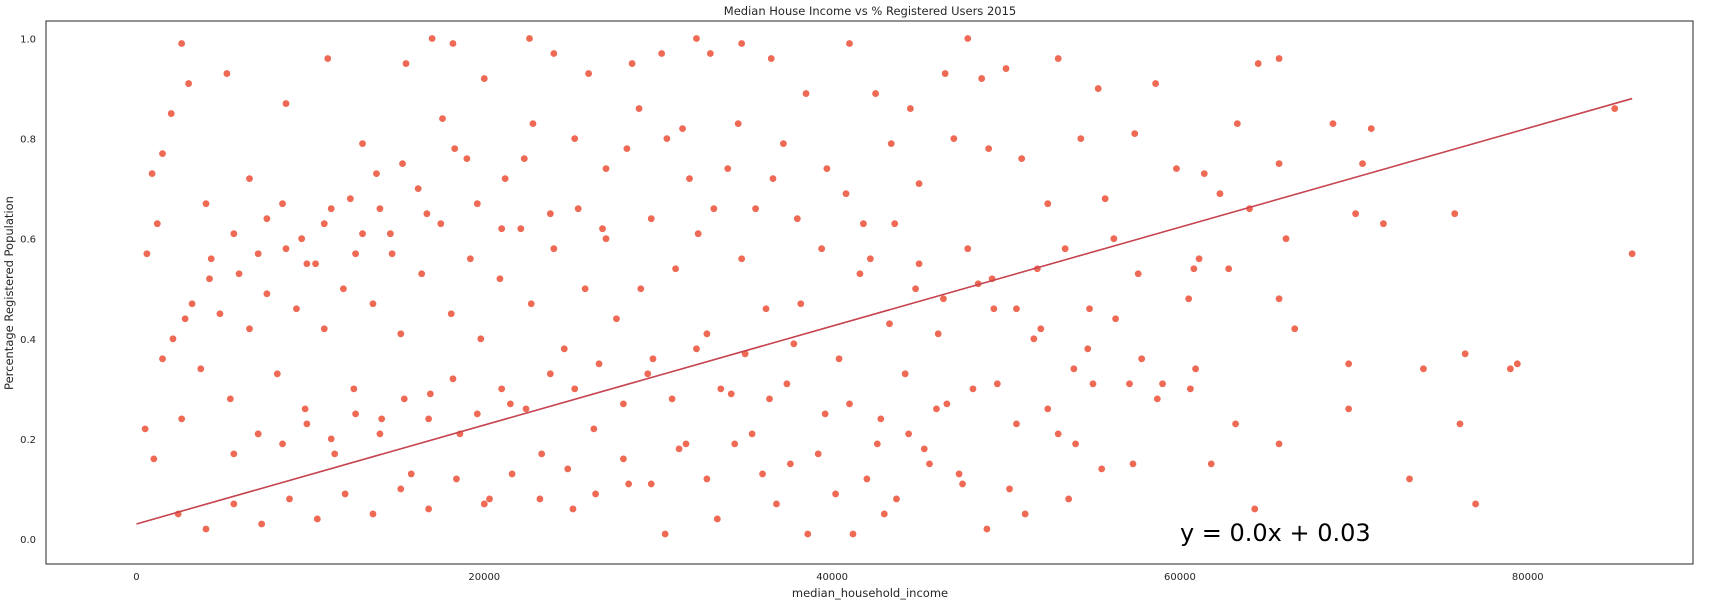 The height and width of the screenshot is (605, 1727). What do you see at coordinates (484, 577) in the screenshot?
I see `x-tick-label: 20000` at bounding box center [484, 577].